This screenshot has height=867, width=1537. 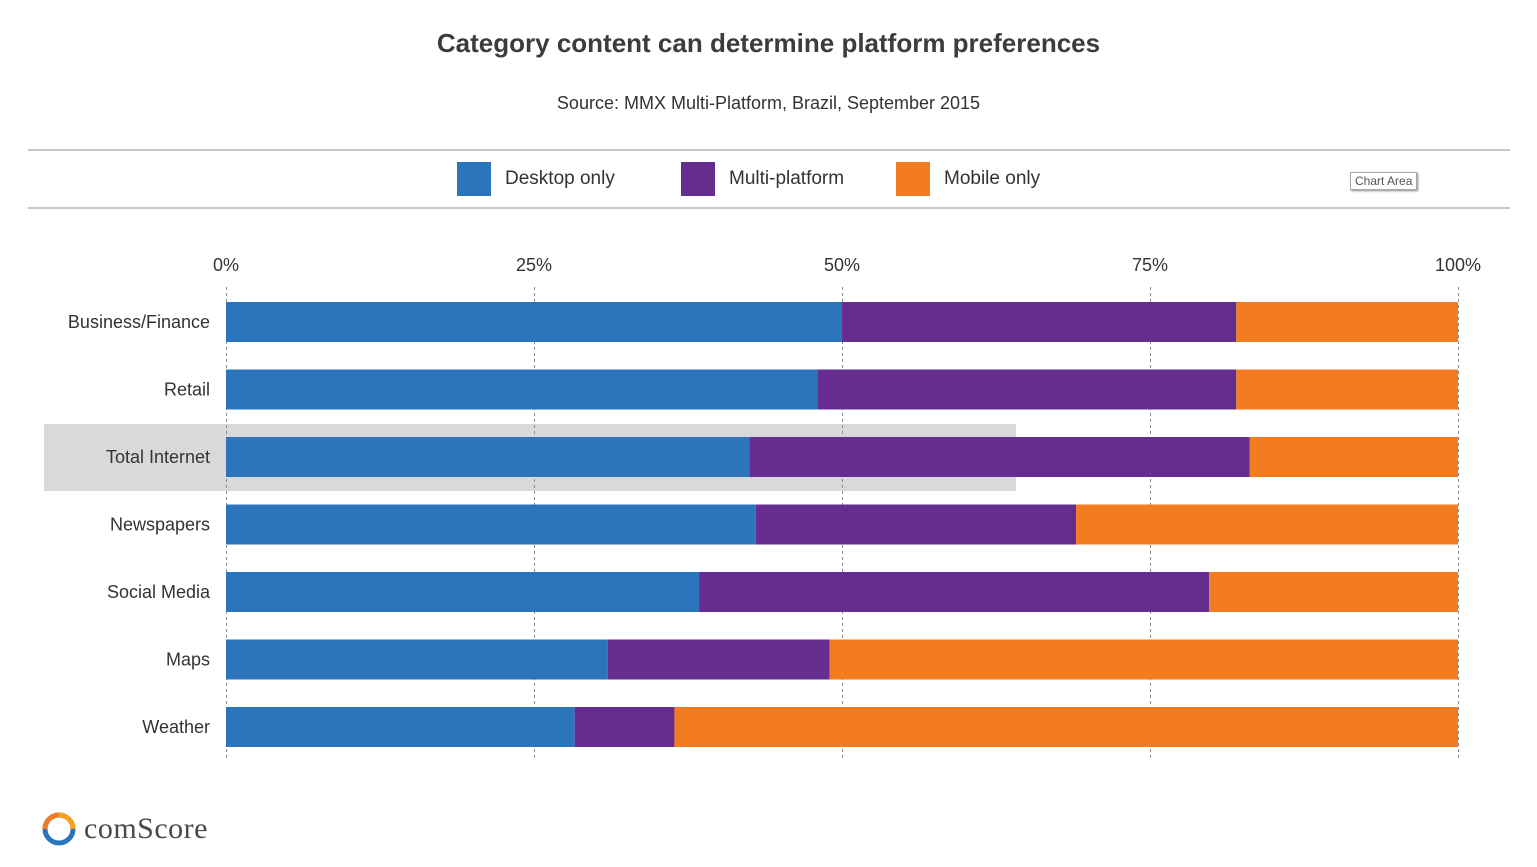 What do you see at coordinates (842, 265) in the screenshot?
I see `x-tick-label-50: 50%` at bounding box center [842, 265].